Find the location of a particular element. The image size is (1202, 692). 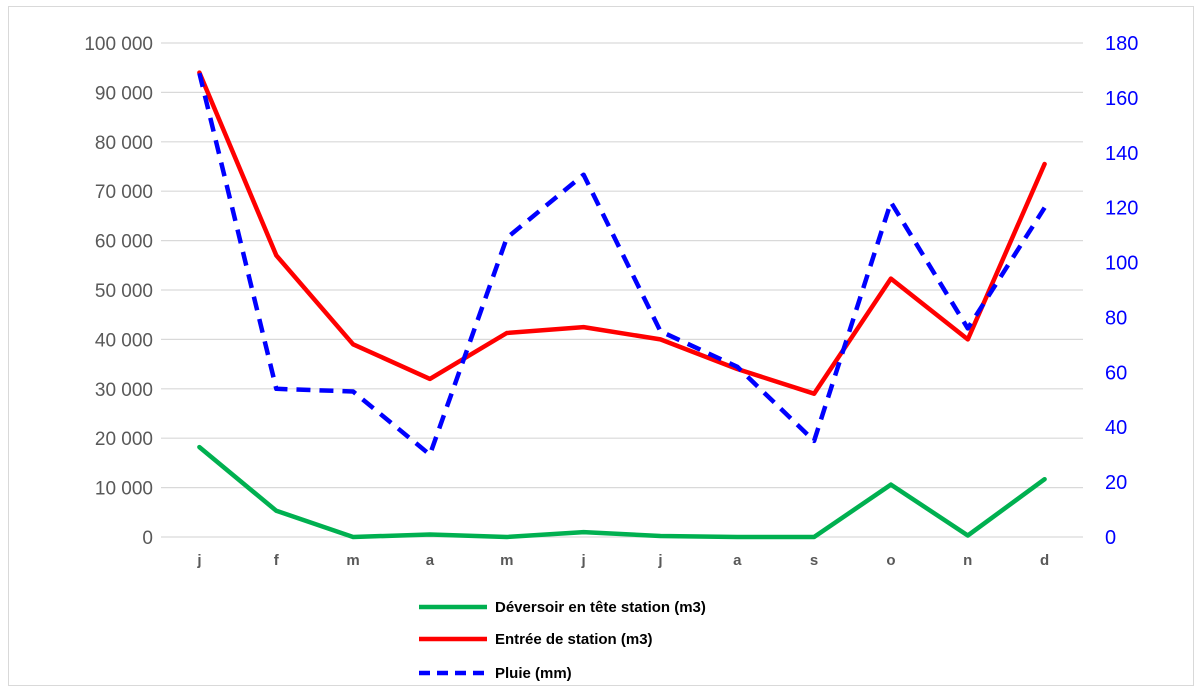

y-left-tick-label: 20 000 is located at coordinates (124, 439).